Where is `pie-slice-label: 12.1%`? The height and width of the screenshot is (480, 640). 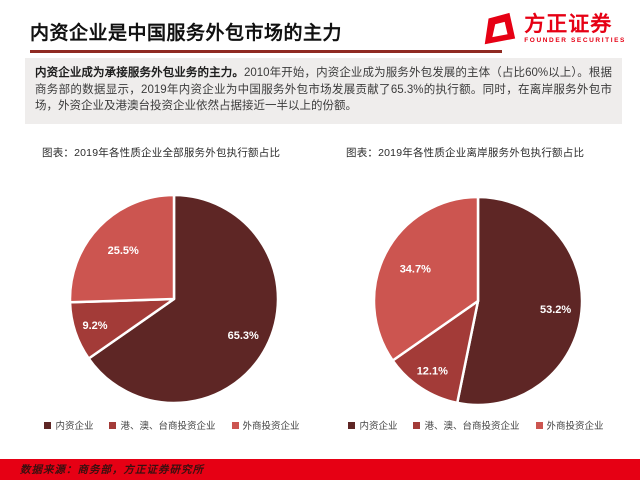 pie-slice-label: 12.1% is located at coordinates (432, 372).